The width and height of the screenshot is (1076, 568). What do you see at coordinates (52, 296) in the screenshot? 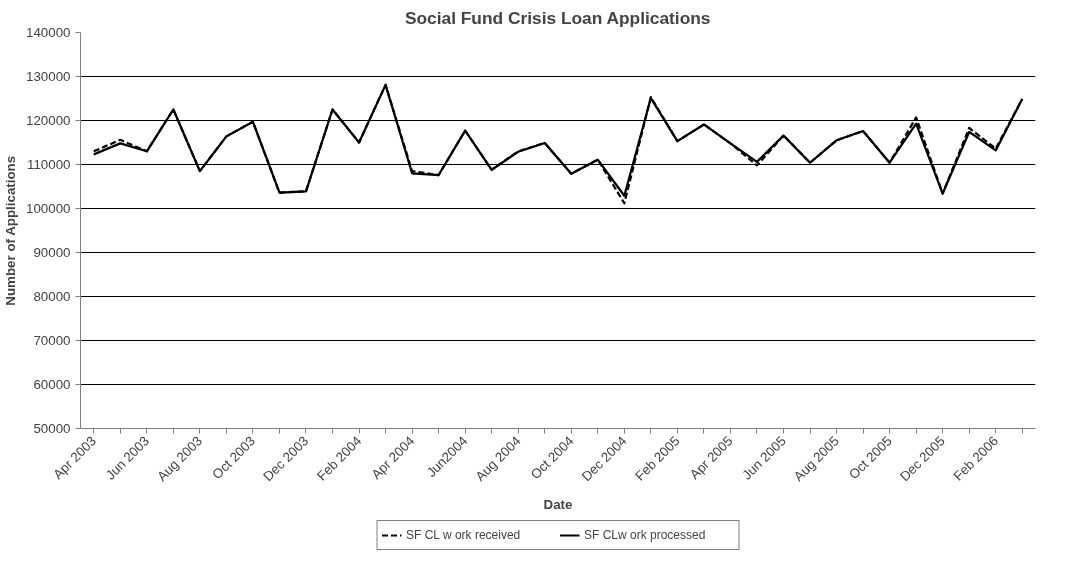
I see `y-tick-label: 80000` at bounding box center [52, 296].